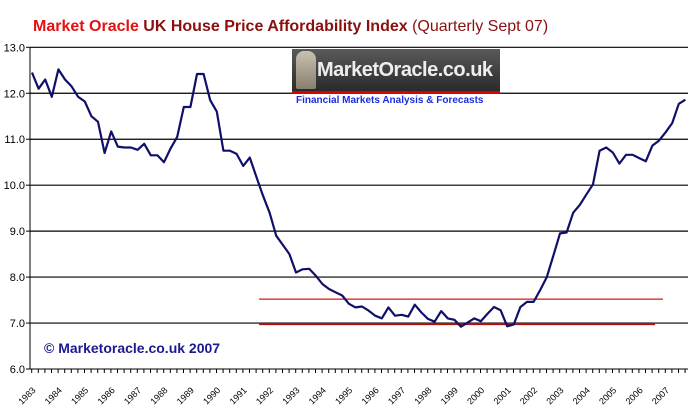  Describe the element at coordinates (14, 48) in the screenshot. I see `y-tick-label: 13.0` at that location.